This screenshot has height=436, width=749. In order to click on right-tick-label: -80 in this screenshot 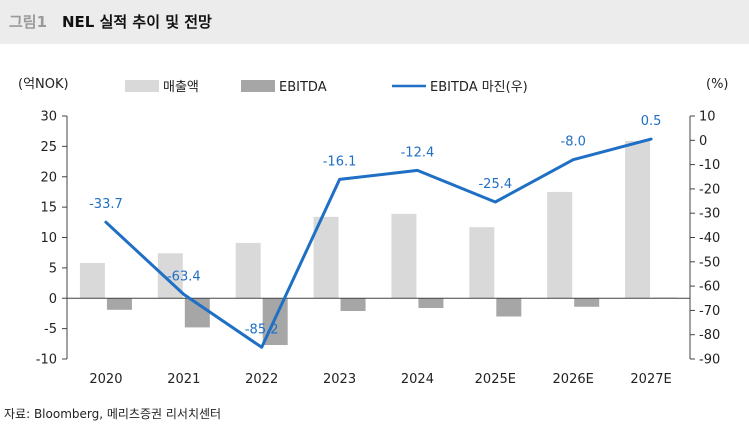, I will do `click(709, 335)`.